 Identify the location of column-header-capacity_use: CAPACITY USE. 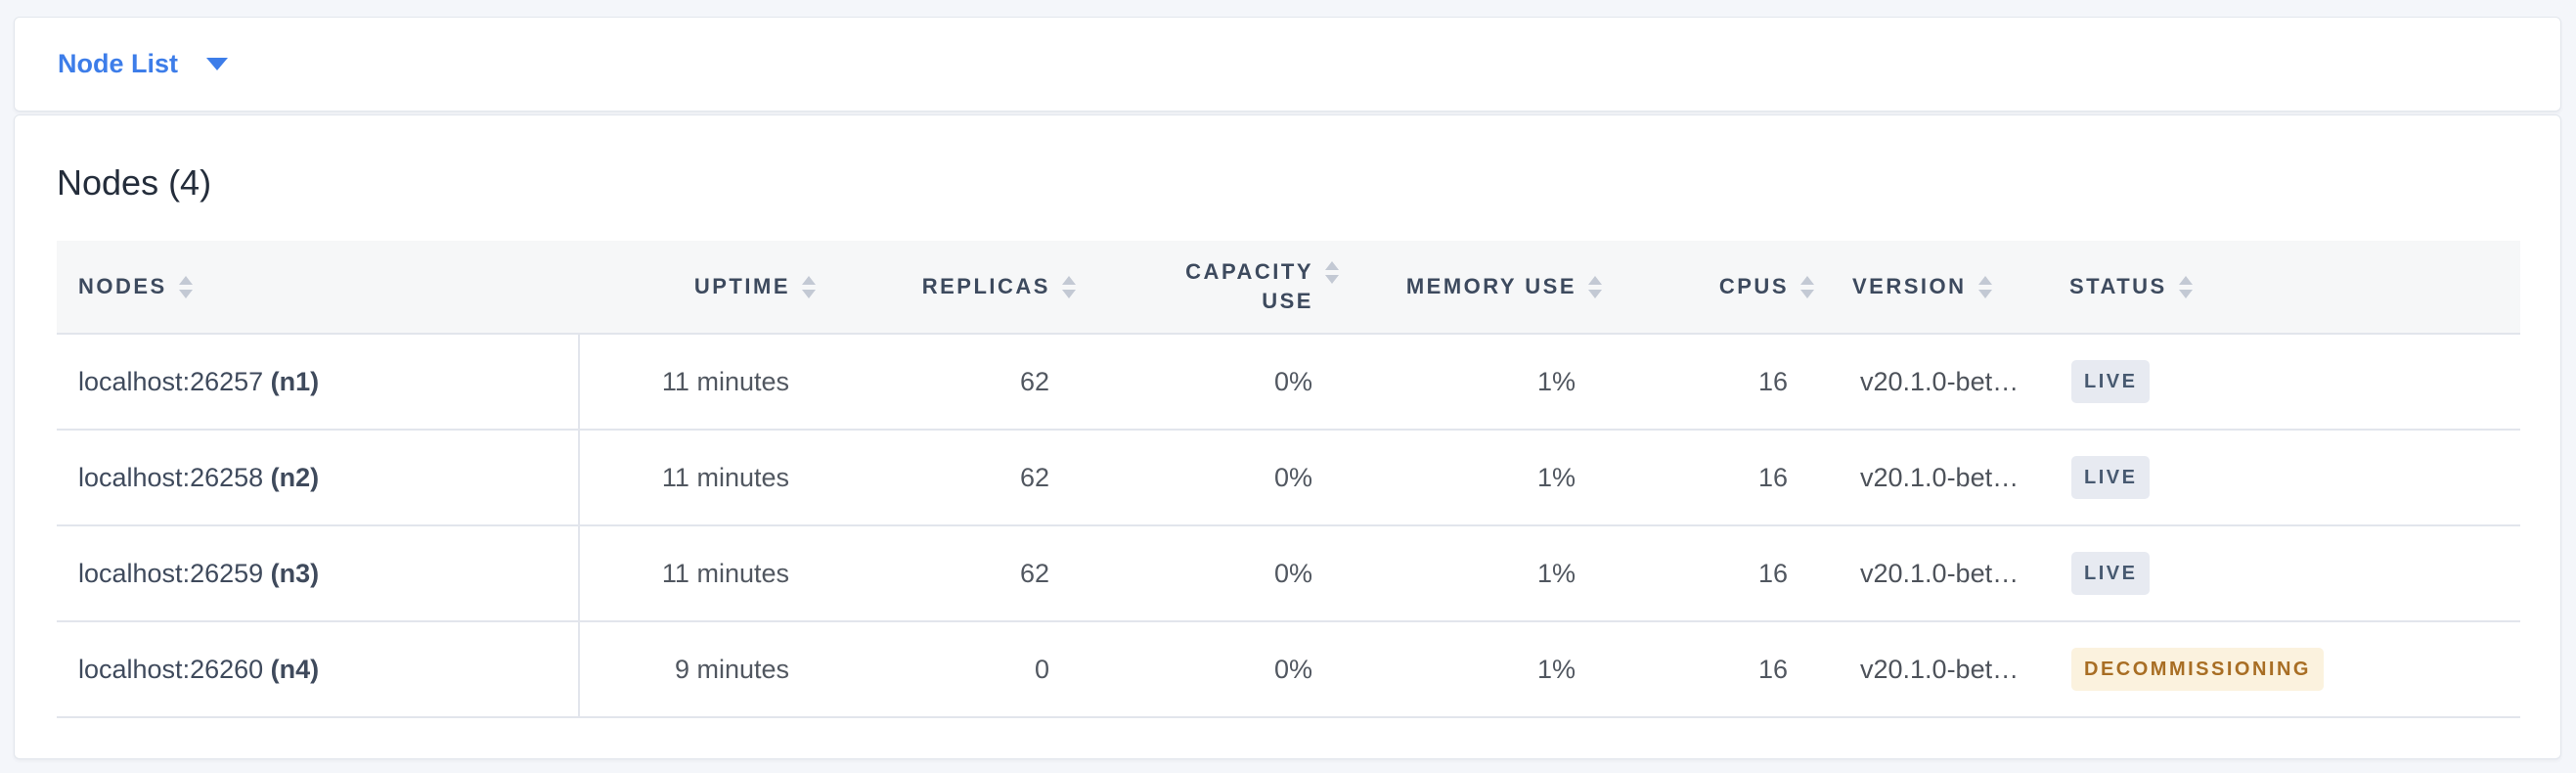
(1223, 288).